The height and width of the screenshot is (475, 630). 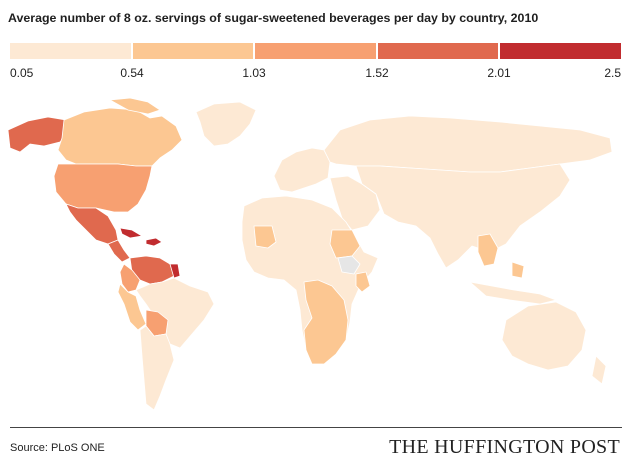 What do you see at coordinates (544, 336) in the screenshot?
I see `region-australia` at bounding box center [544, 336].